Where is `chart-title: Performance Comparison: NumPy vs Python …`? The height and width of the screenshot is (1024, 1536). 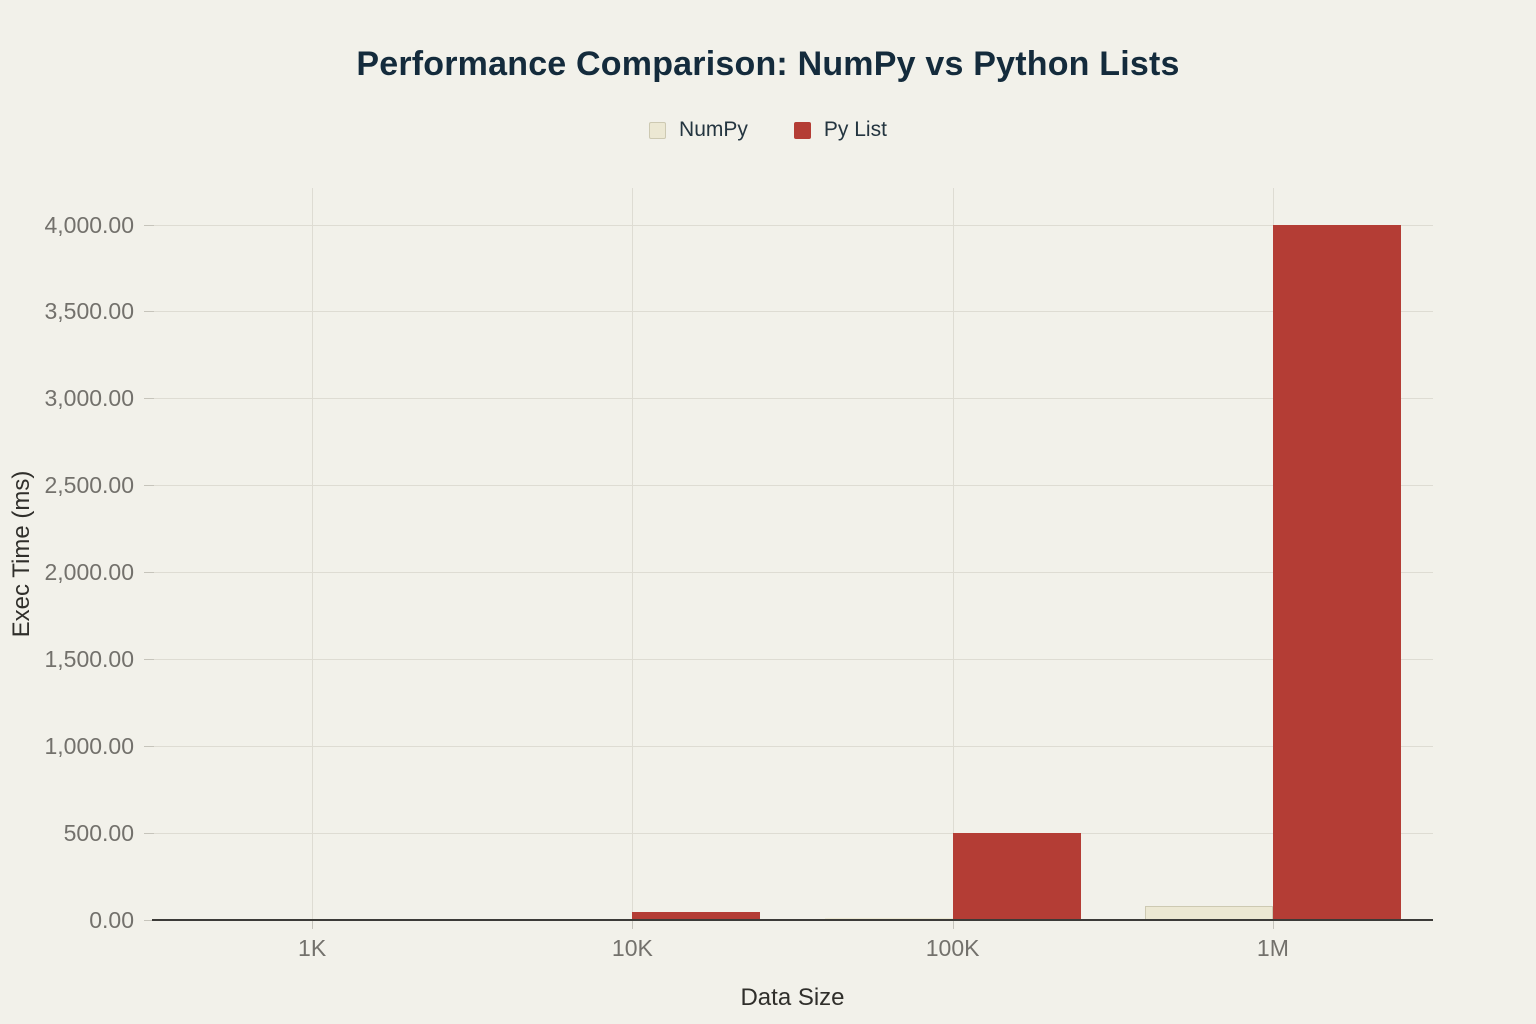 chart-title: Performance Comparison: NumPy vs Python … is located at coordinates (768, 64).